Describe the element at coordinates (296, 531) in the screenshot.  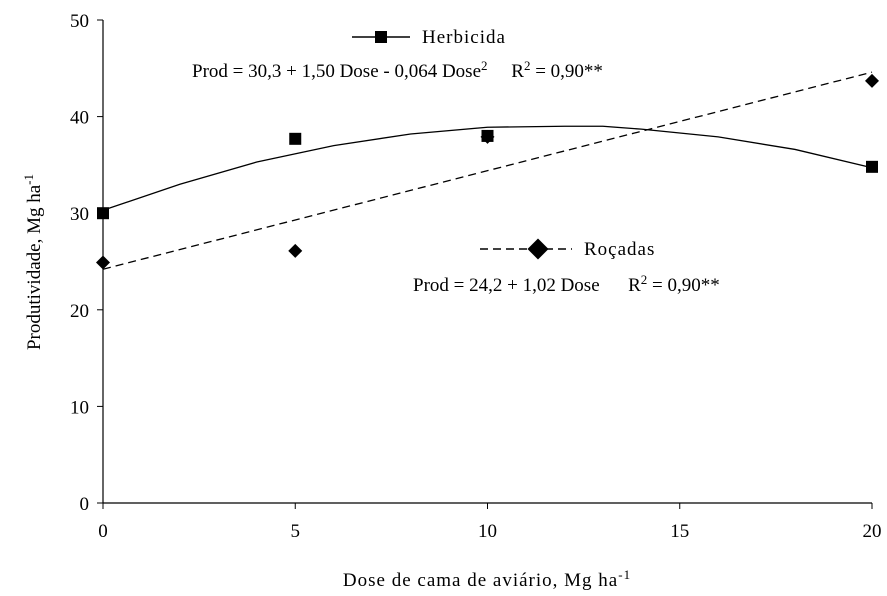
I see `x-tick-label: 5` at that location.